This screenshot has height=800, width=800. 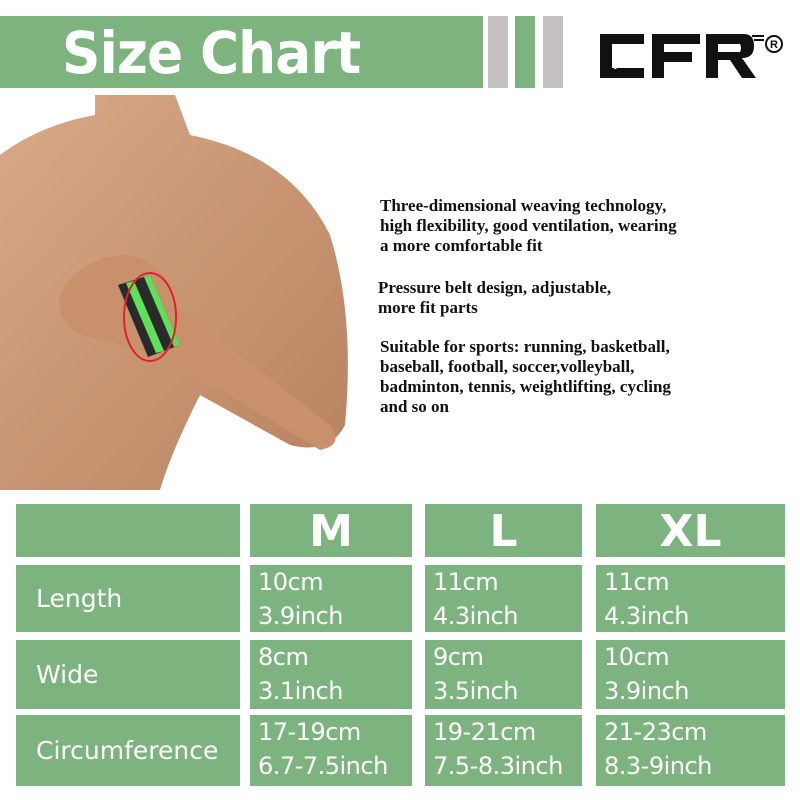 What do you see at coordinates (658, 766) in the screenshot?
I see `value-inch: 8.3-9inch` at bounding box center [658, 766].